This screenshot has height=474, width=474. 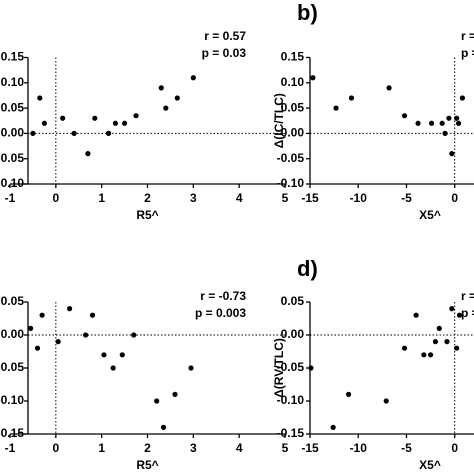 I want to click on annotation: r = -0.73, so click(x=223, y=296).